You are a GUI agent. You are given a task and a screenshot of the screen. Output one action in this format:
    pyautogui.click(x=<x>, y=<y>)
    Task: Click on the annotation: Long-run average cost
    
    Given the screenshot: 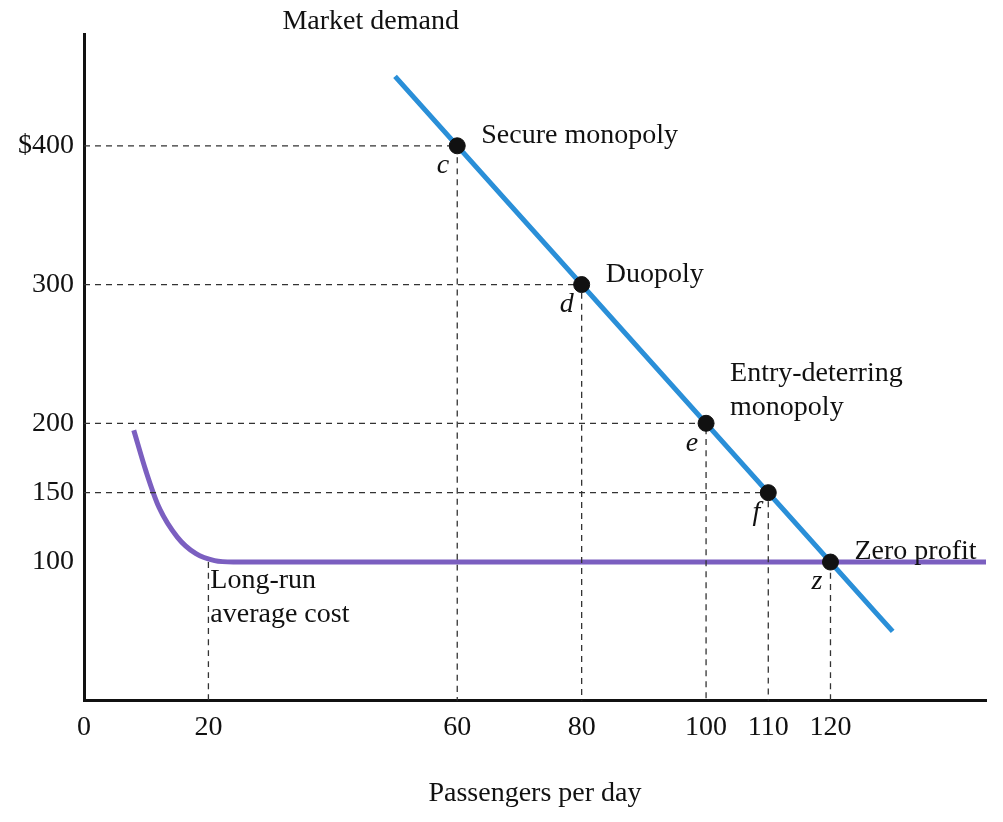 What is the action you would take?
    pyautogui.click(x=280, y=596)
    